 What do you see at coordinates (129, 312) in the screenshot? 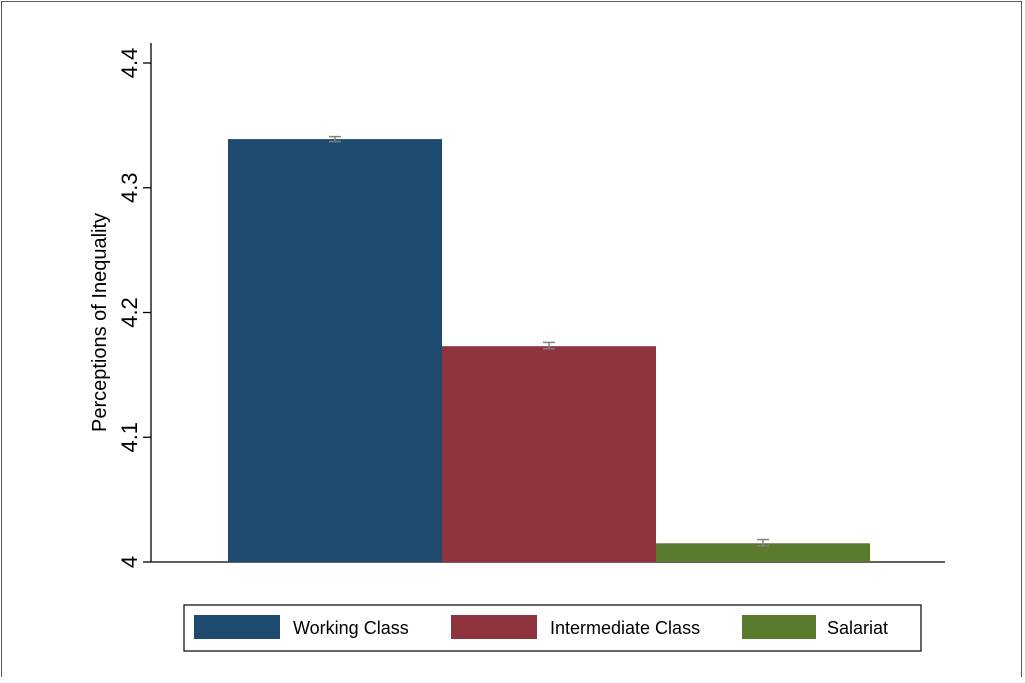
I see `y-tick-label: 4.2` at bounding box center [129, 312].